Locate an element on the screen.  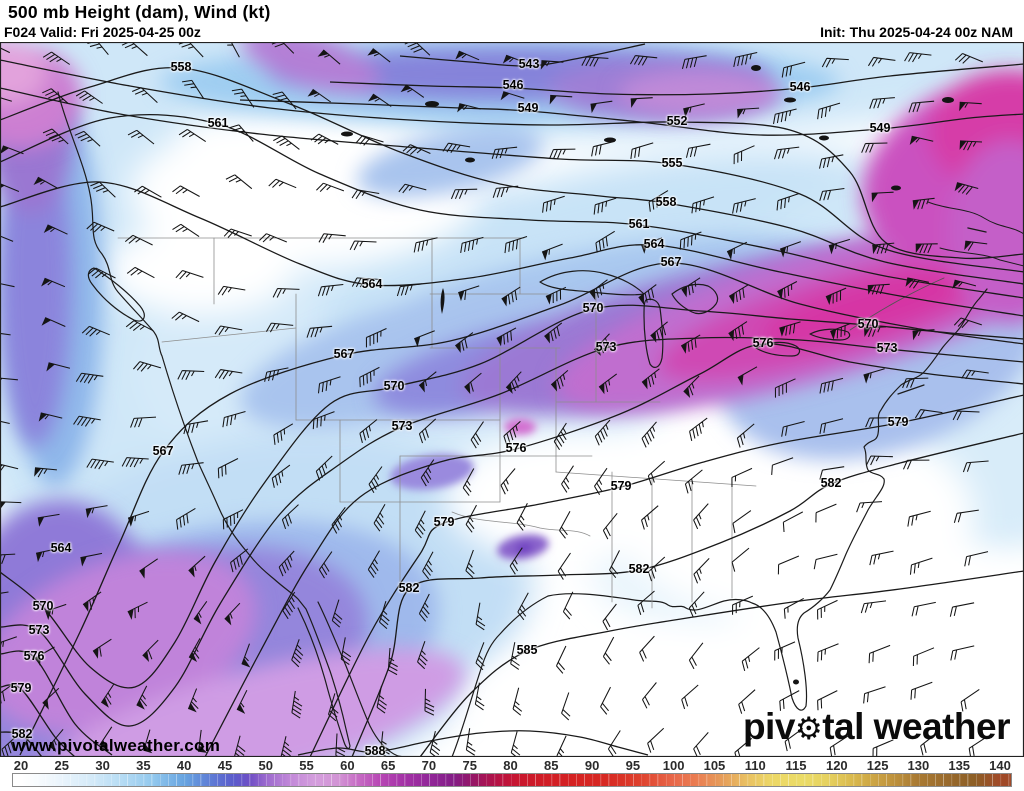
watermark: www.pivotalweather.com is located at coordinates (116, 745).